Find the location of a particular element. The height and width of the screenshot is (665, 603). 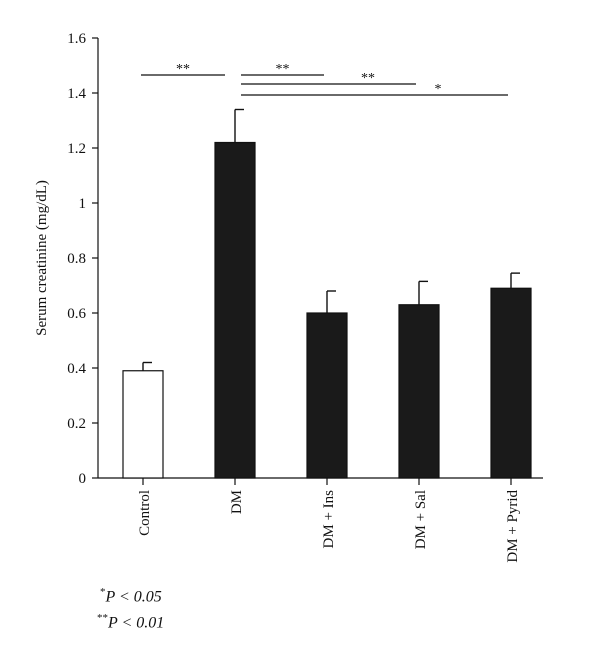

y-tick-label: 0.4 is located at coordinates (76, 369).